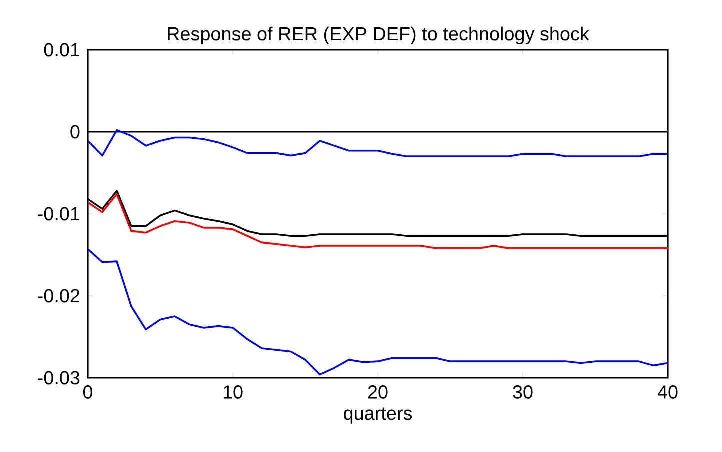 The width and height of the screenshot is (722, 452). I want to click on x-tick-label: 40, so click(668, 392).